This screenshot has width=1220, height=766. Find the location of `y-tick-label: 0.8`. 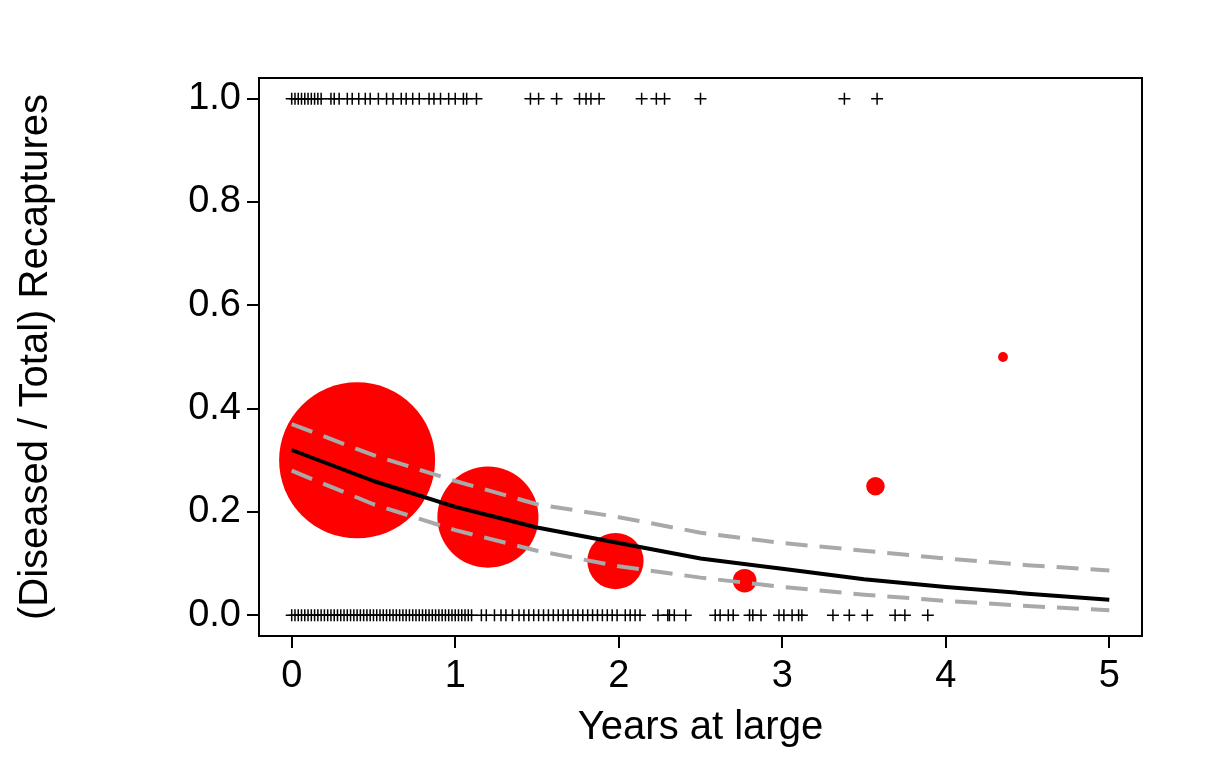

y-tick-label: 0.8 is located at coordinates (214, 199).